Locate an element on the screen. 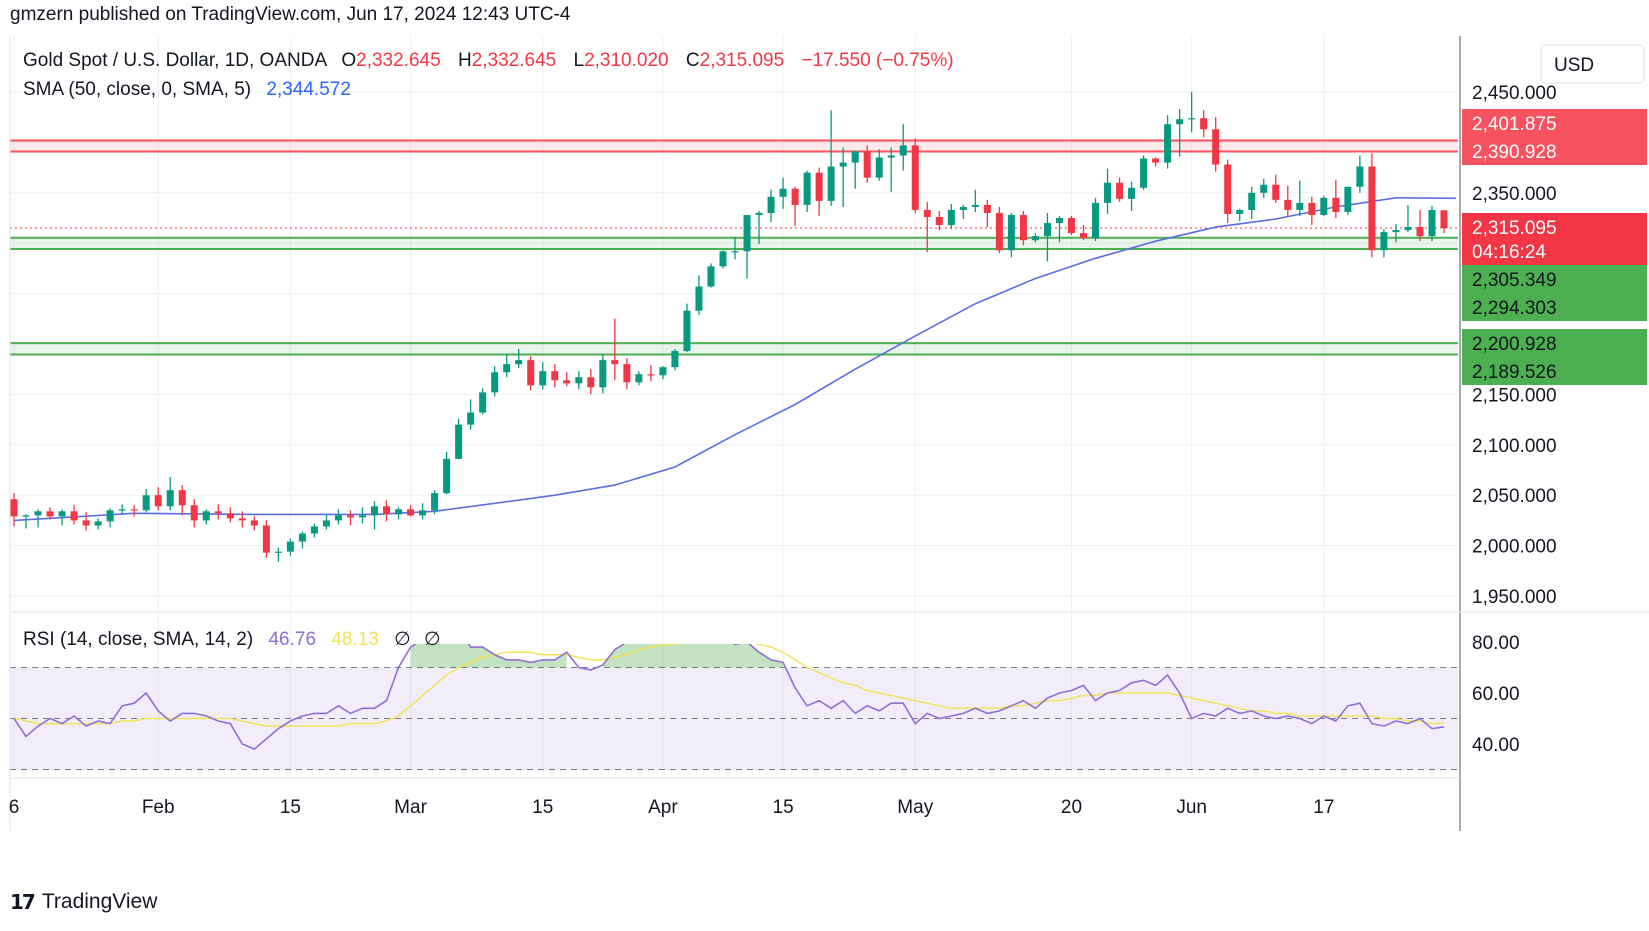 This screenshot has height=931, width=1649. currency-button: USD is located at coordinates (1592, 64).